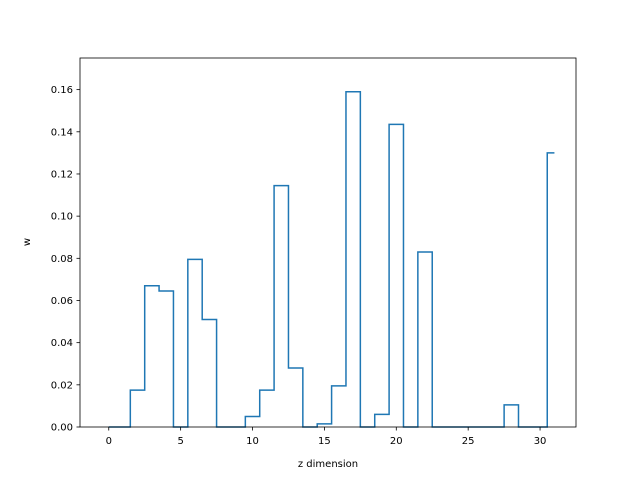 The width and height of the screenshot is (640, 480). I want to click on x-tick-label: 0, so click(109, 441).